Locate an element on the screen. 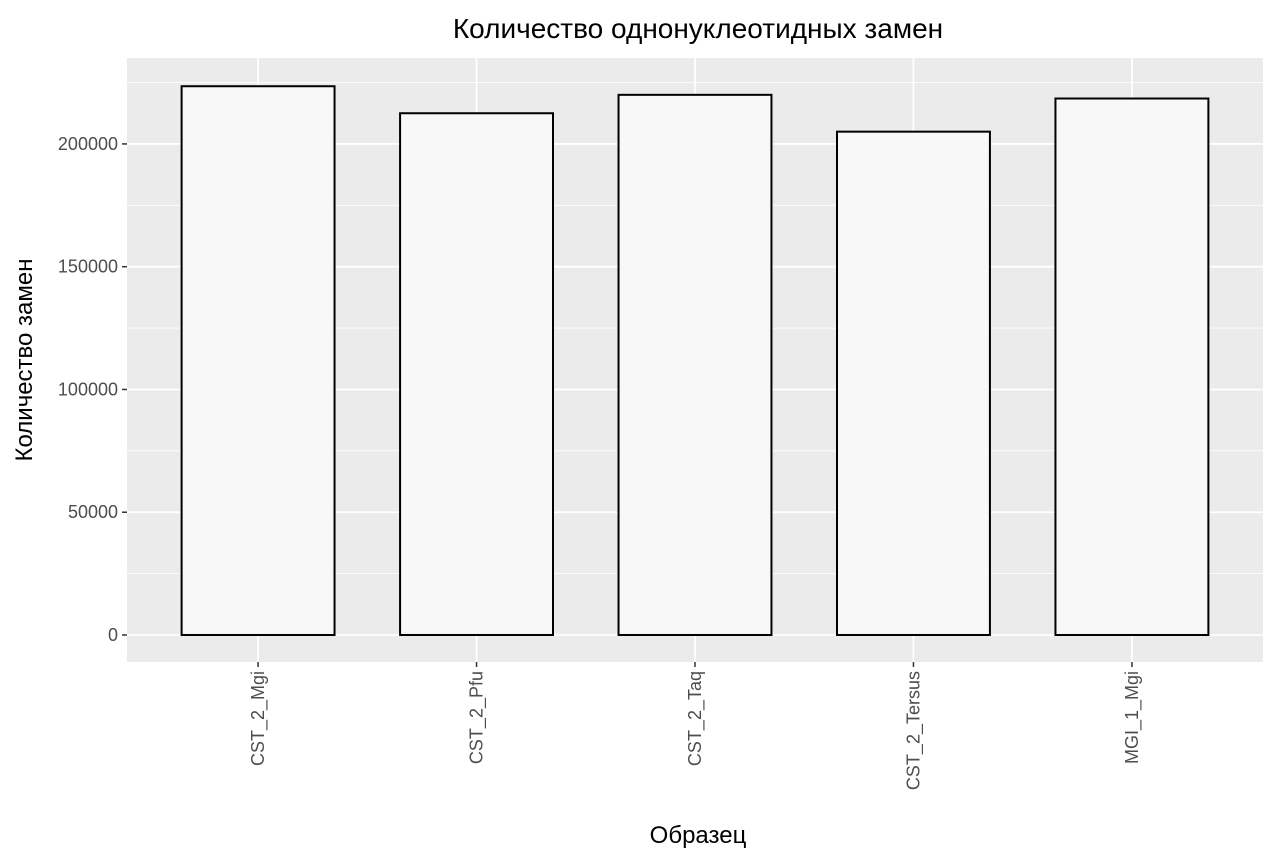 The height and width of the screenshot is (851, 1263). x-tick-label: CST_2_Taq is located at coordinates (695, 718).